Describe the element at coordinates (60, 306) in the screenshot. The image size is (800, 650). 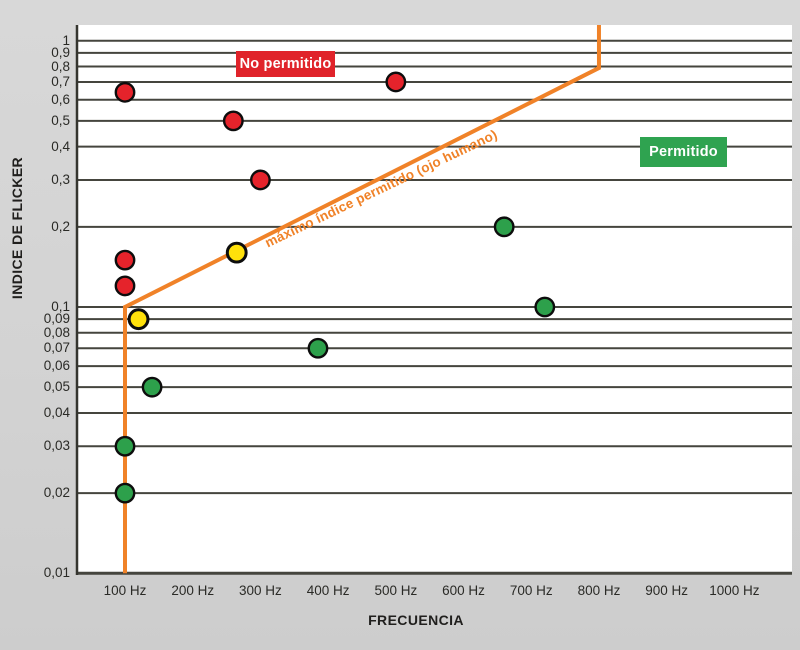
I see `y-tick-label: 0,1` at that location.